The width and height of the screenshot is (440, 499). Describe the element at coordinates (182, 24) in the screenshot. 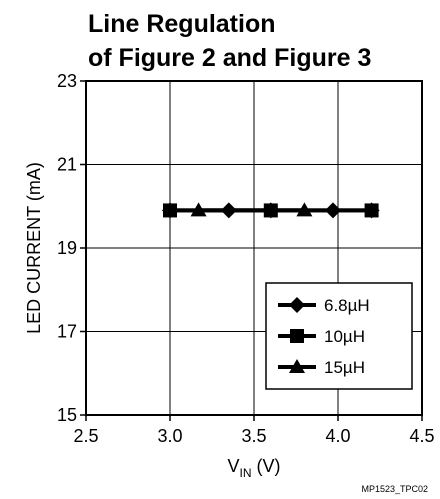

I see `chart-title-line1: Line Regulation` at that location.